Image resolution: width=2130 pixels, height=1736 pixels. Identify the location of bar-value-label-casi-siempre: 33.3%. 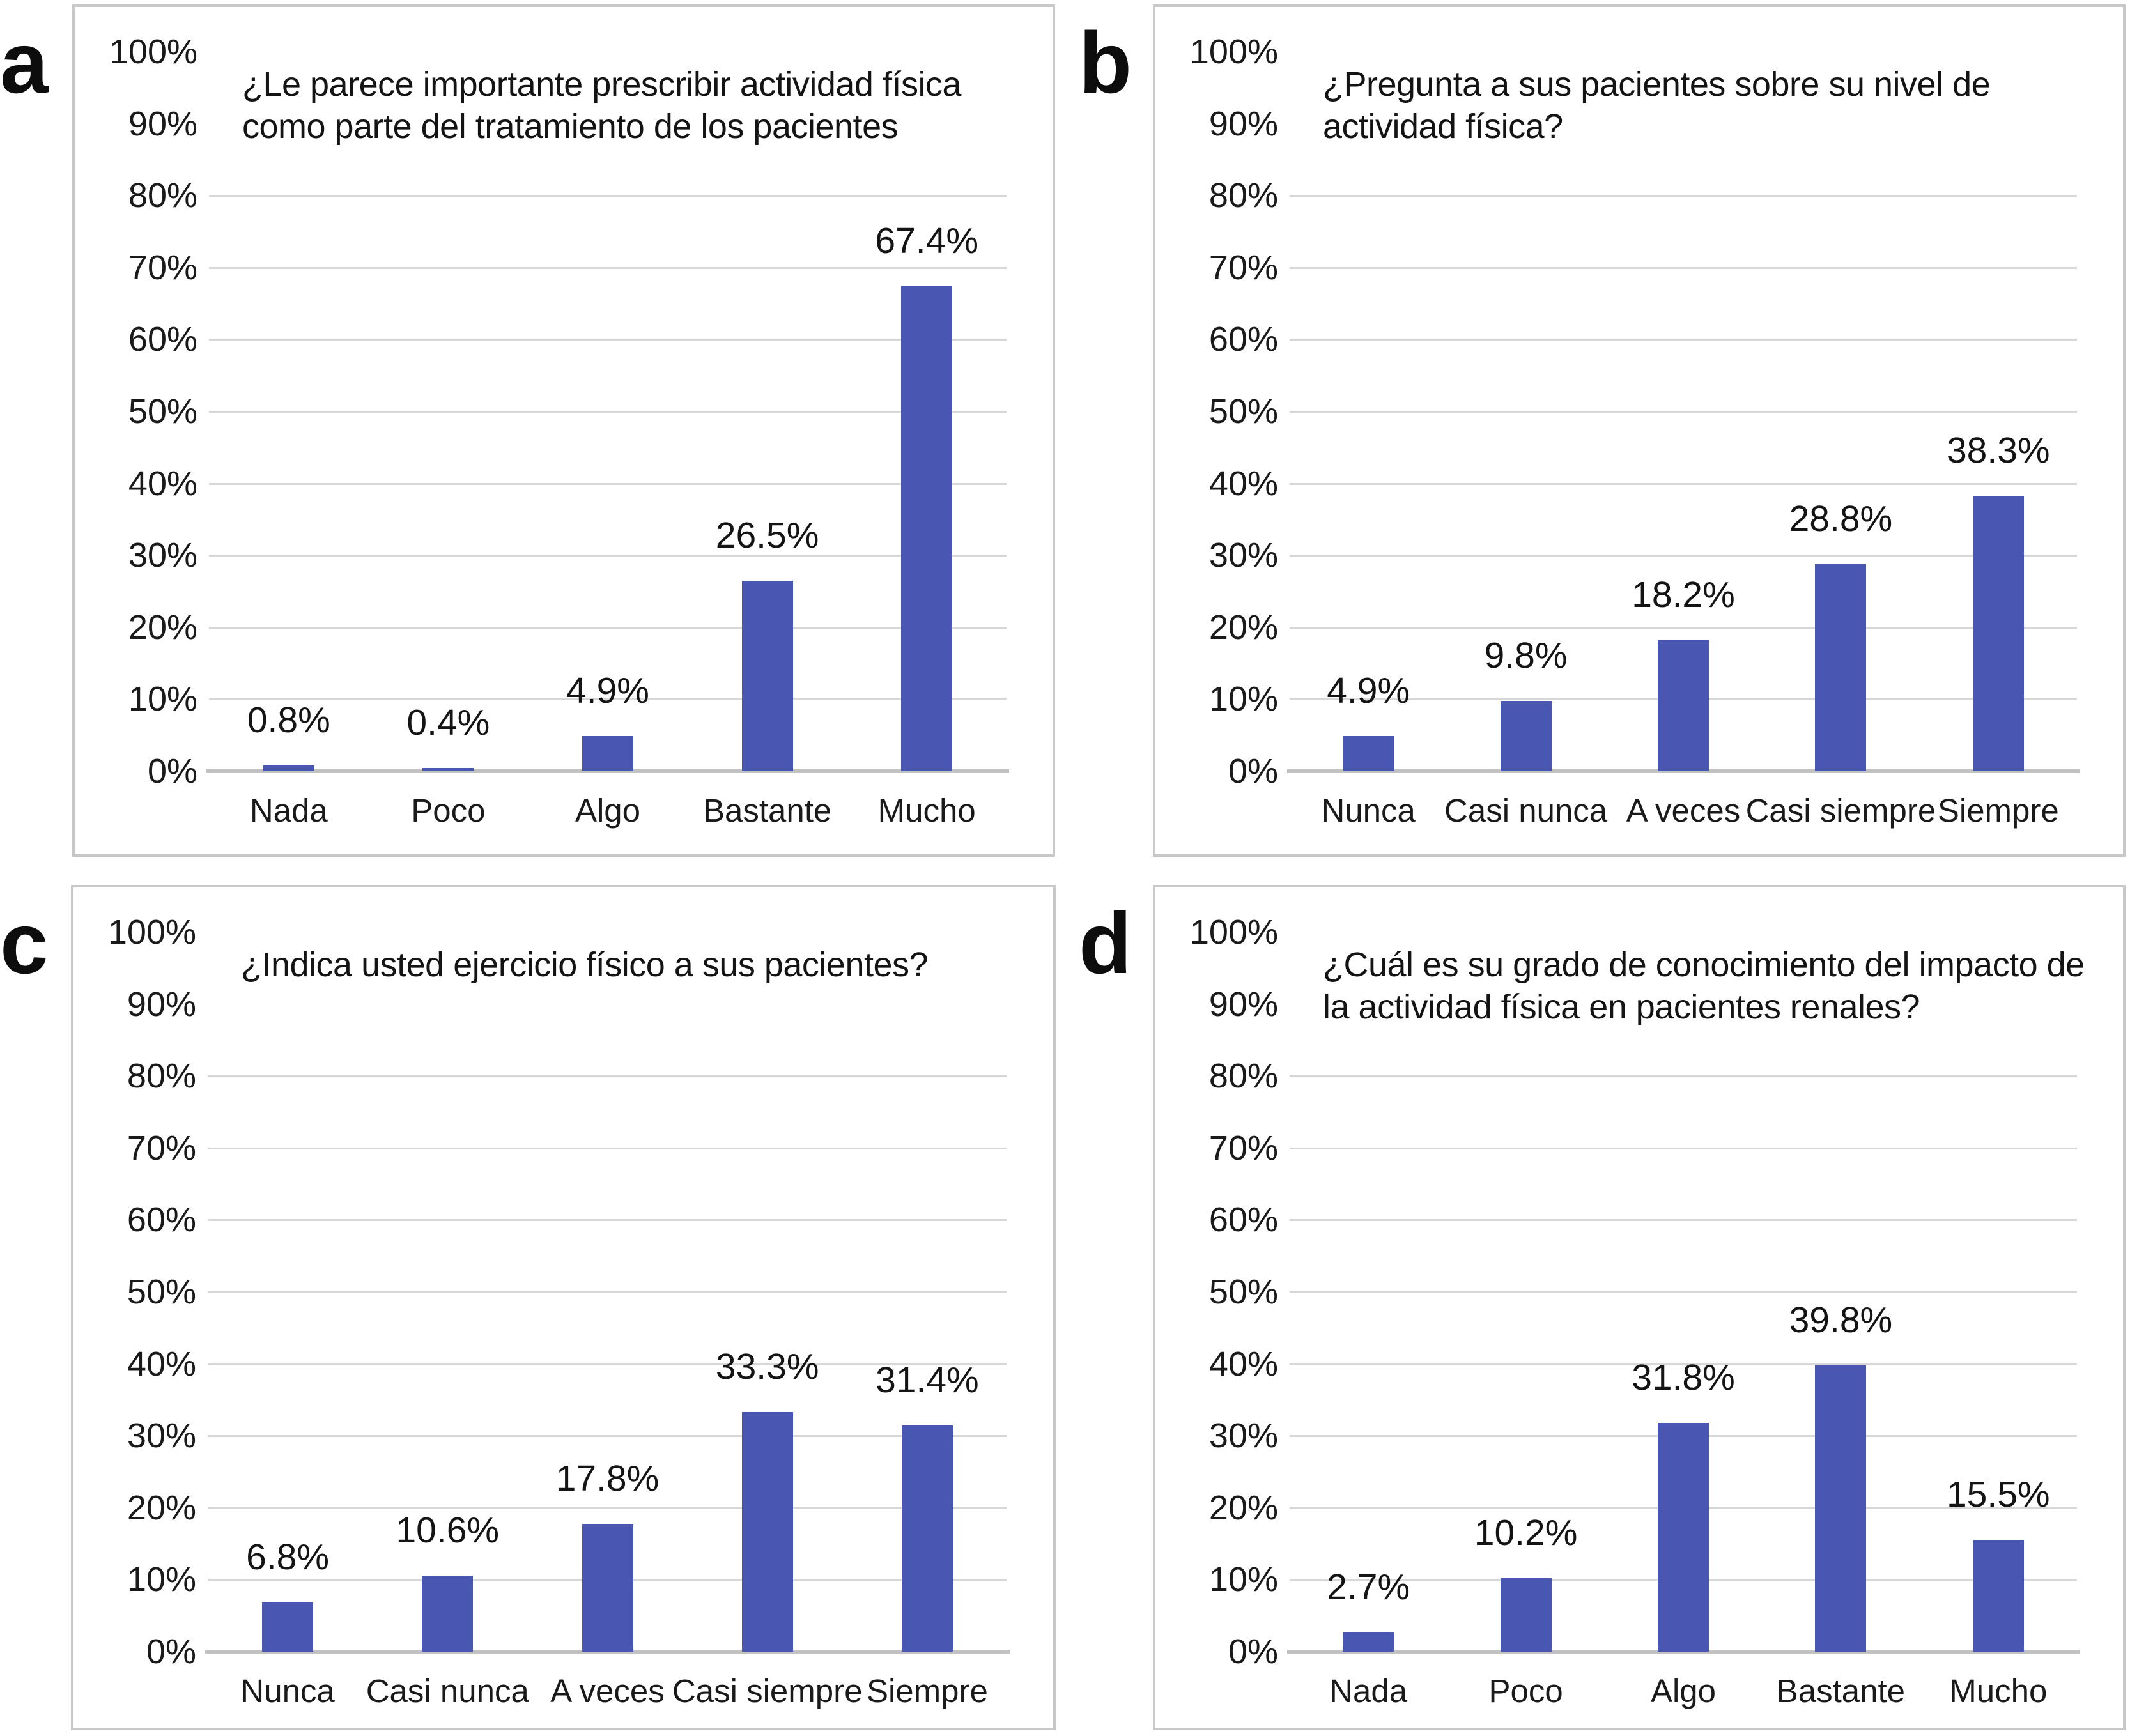
(767, 1367).